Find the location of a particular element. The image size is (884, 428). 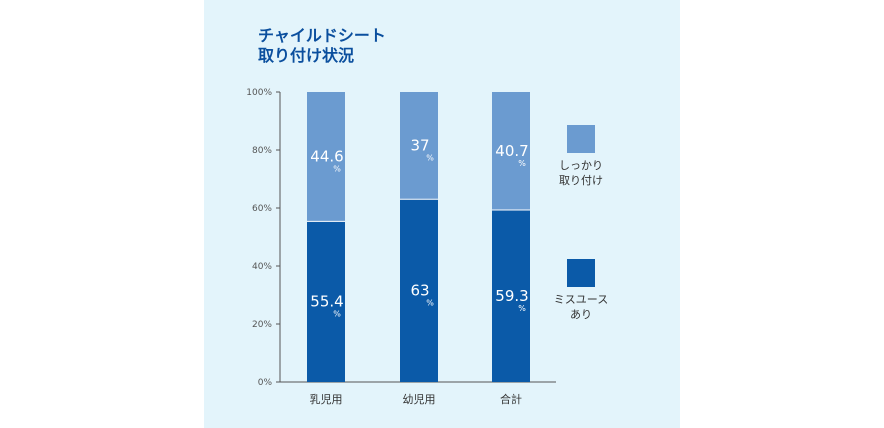

y-tick-label: 0% is located at coordinates (265, 383).